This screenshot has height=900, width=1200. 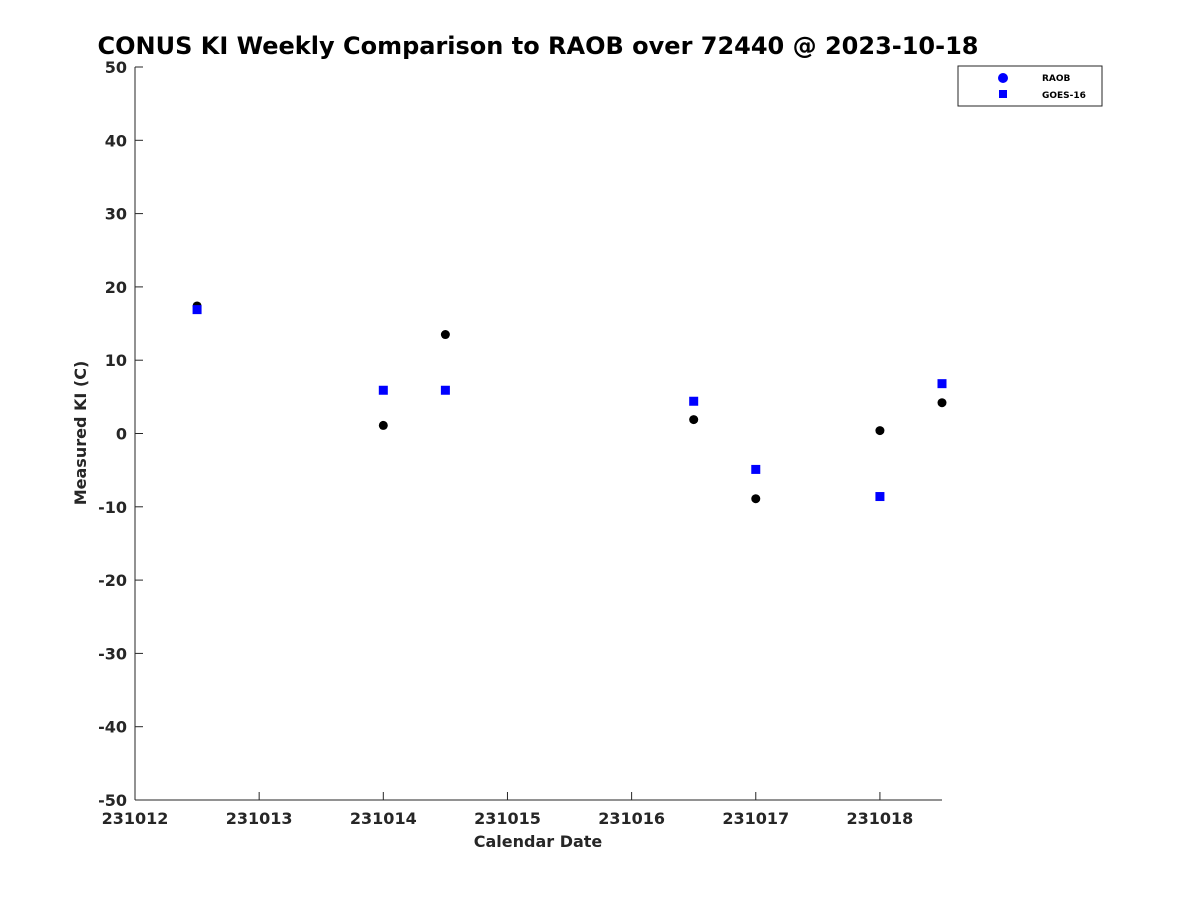 I want to click on legend: RAOB GOES-16, so click(x=1030, y=86).